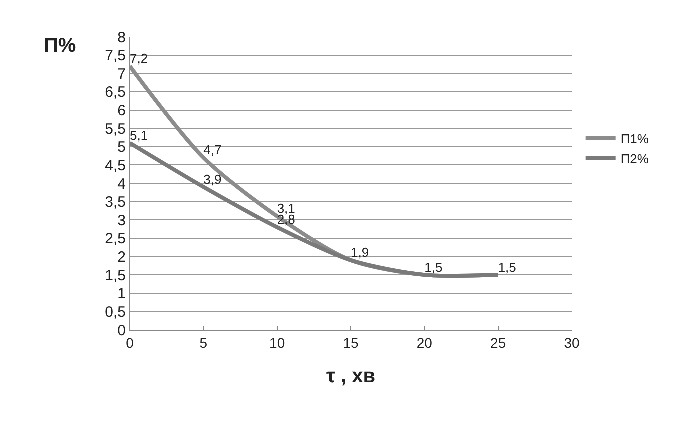 The width and height of the screenshot is (698, 428). I want to click on y-tick-label: 8, so click(122, 37).